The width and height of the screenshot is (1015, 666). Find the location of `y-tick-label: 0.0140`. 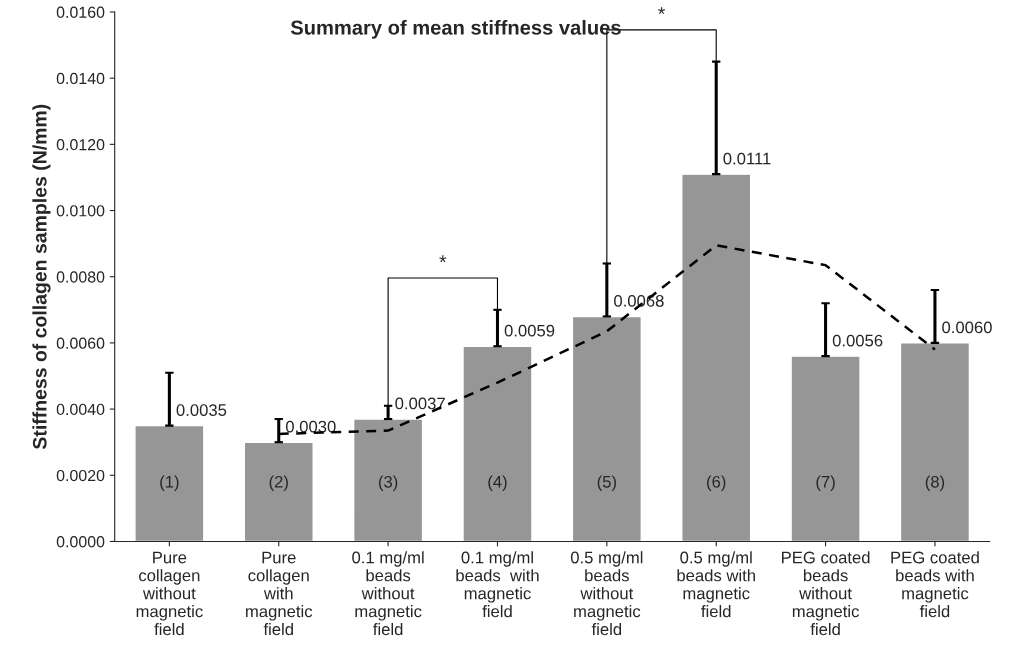

y-tick-label: 0.0140 is located at coordinates (80, 78).